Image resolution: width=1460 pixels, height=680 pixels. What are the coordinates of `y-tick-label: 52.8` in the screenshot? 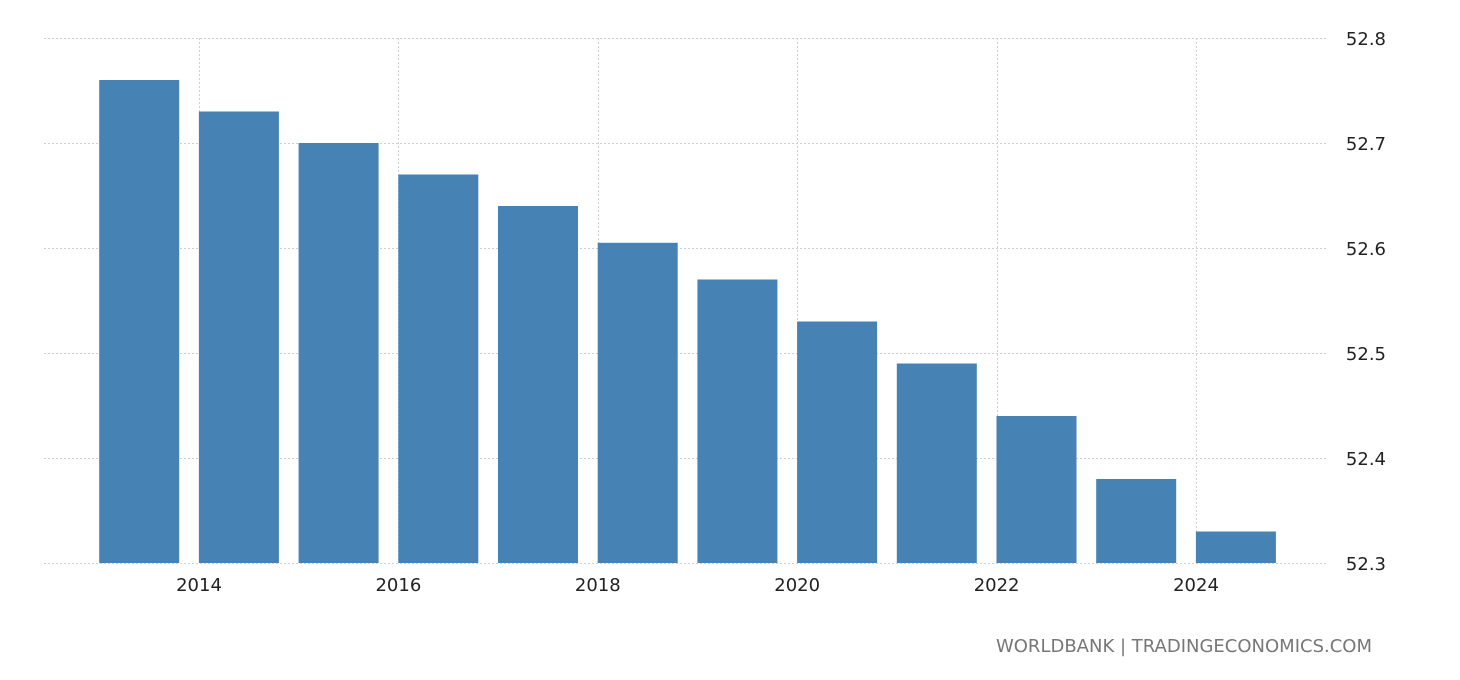 It's located at (1366, 39).